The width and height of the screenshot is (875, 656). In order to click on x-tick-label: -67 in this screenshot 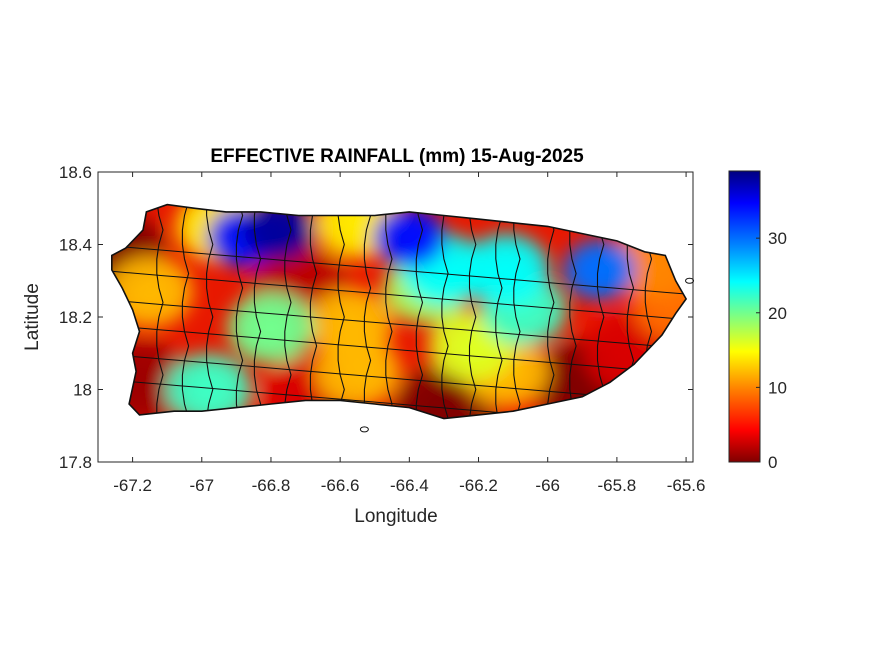, I will do `click(201, 485)`.